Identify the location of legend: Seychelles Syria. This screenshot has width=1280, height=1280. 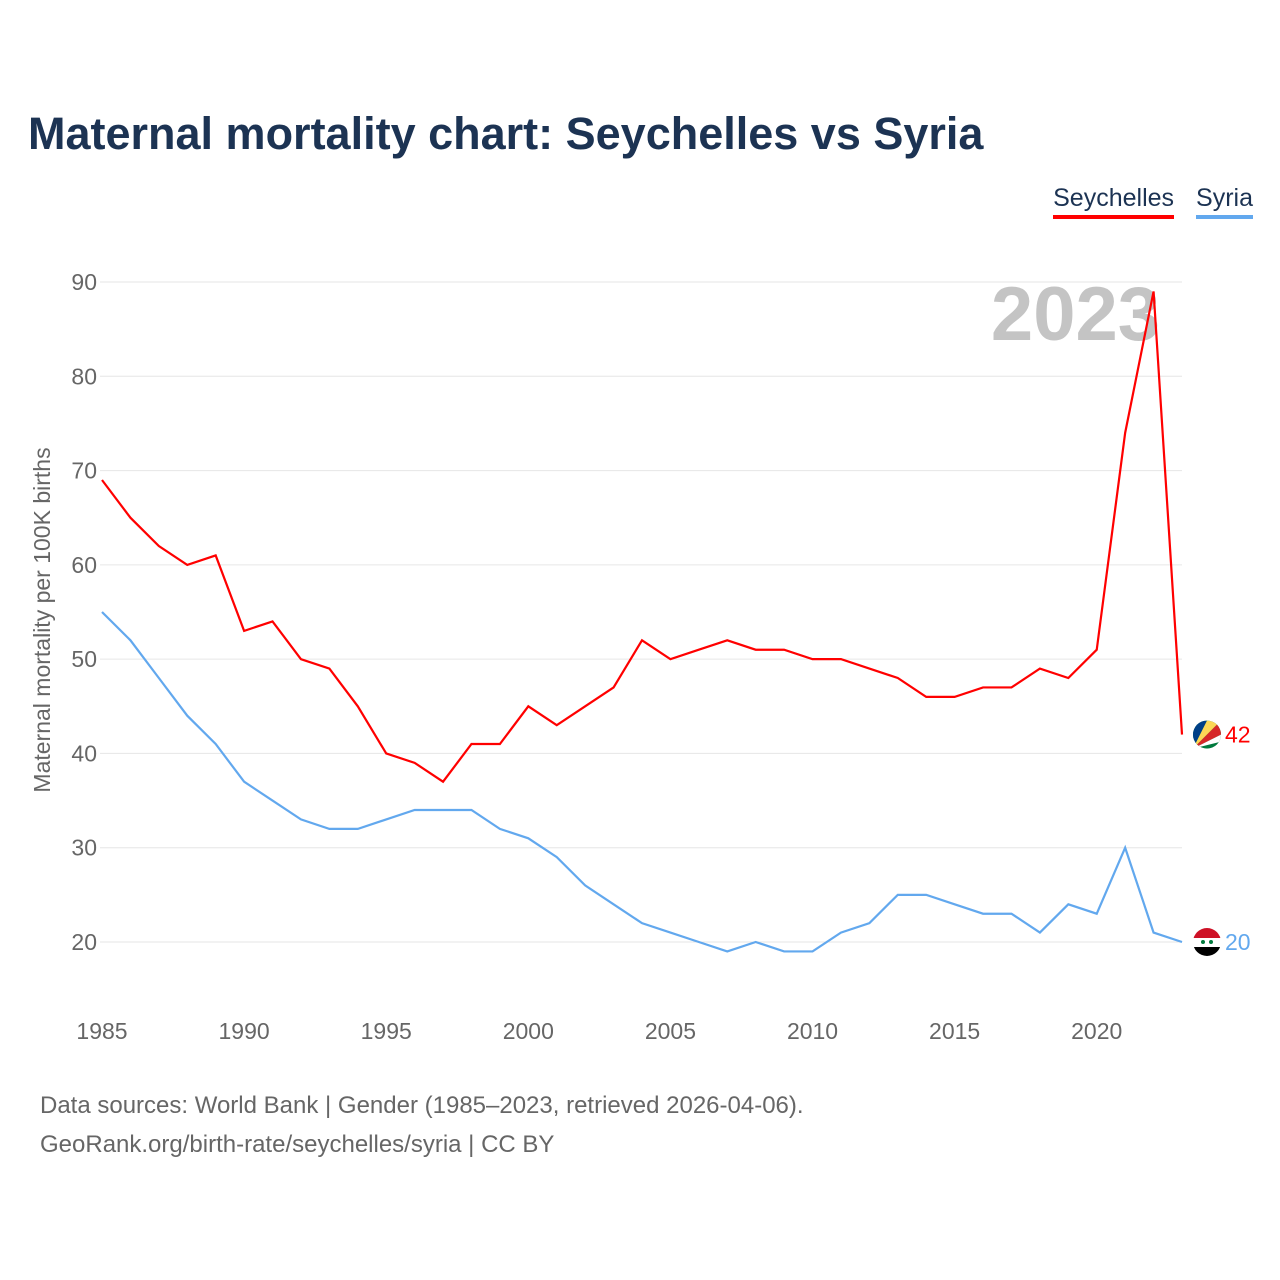
(1153, 201).